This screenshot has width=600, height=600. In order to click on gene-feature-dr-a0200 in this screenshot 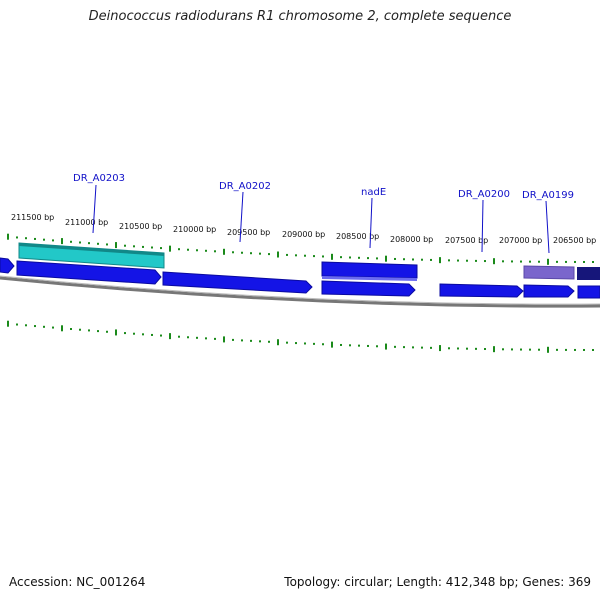, I will do `click(481, 290)`.